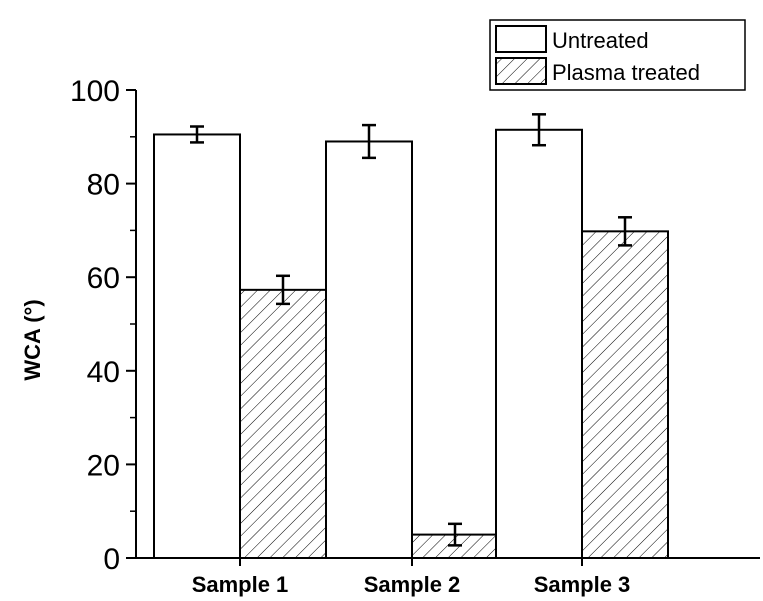 The image size is (763, 601). What do you see at coordinates (103, 372) in the screenshot?
I see `y-tick-label: 40` at bounding box center [103, 372].